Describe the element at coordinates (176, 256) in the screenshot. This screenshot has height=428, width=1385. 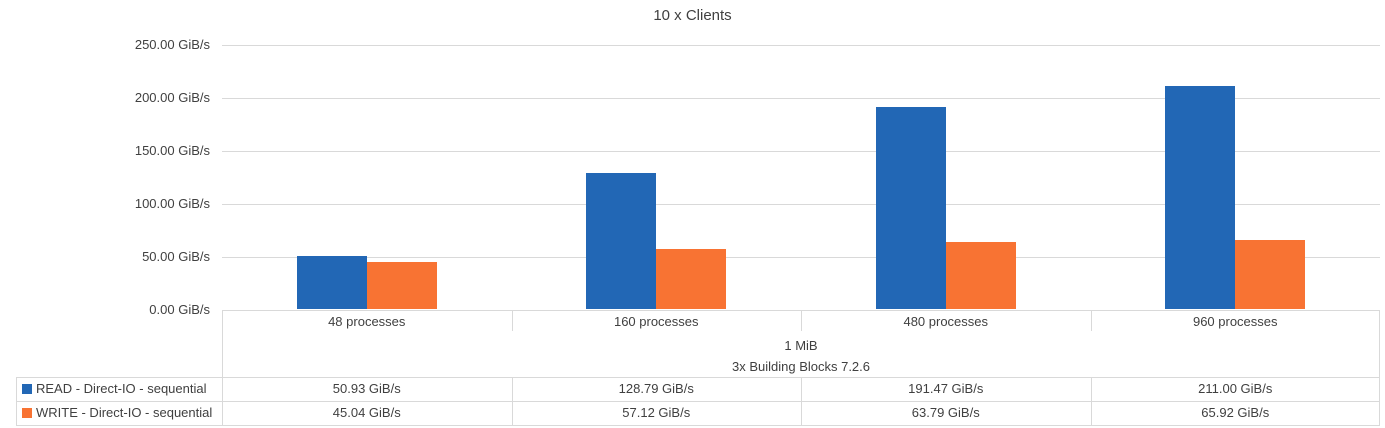
I see `y-axis-tick-label: 50.00 GiB/s` at that location.